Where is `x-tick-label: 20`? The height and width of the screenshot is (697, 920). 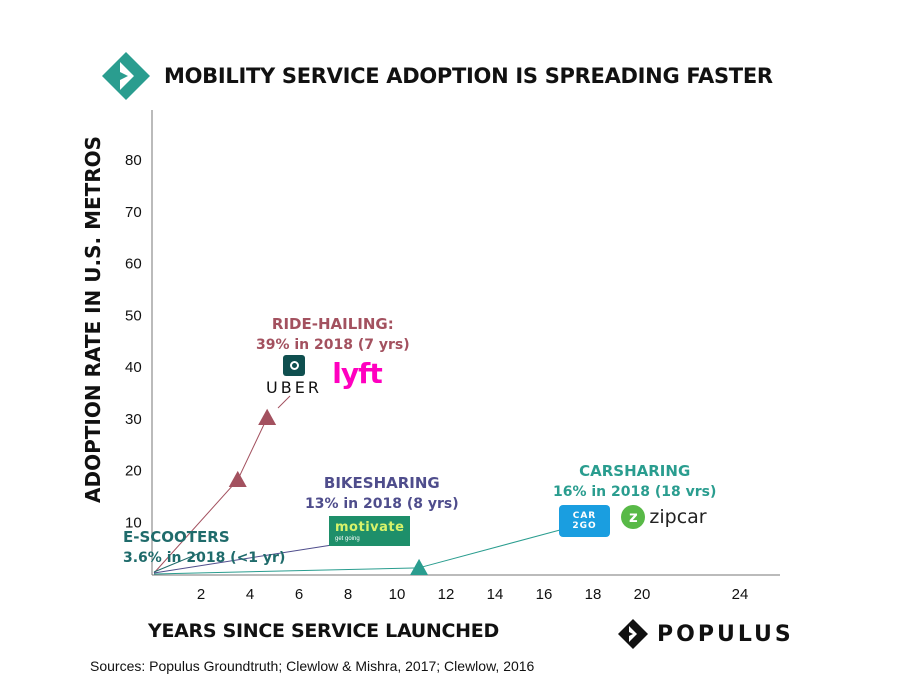 x-tick-label: 20 is located at coordinates (642, 594).